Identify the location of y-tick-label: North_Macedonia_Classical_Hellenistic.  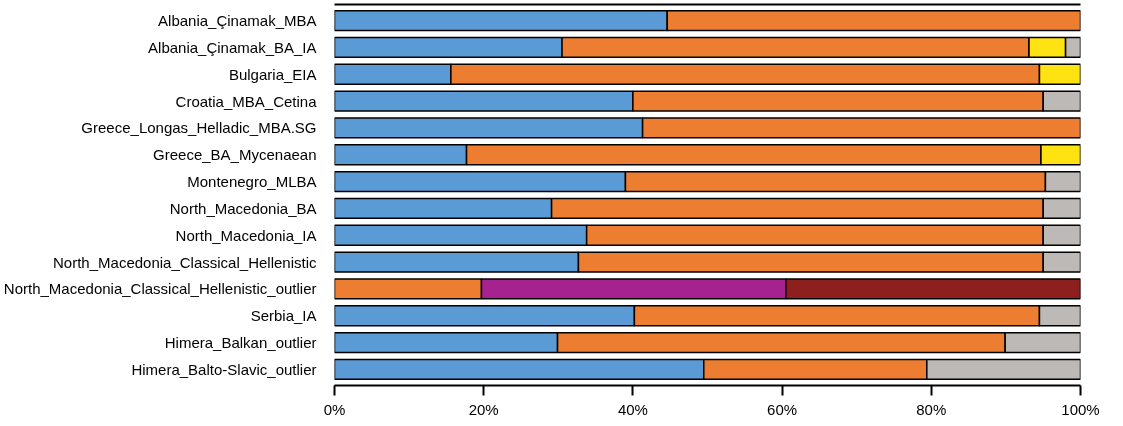
(185, 262).